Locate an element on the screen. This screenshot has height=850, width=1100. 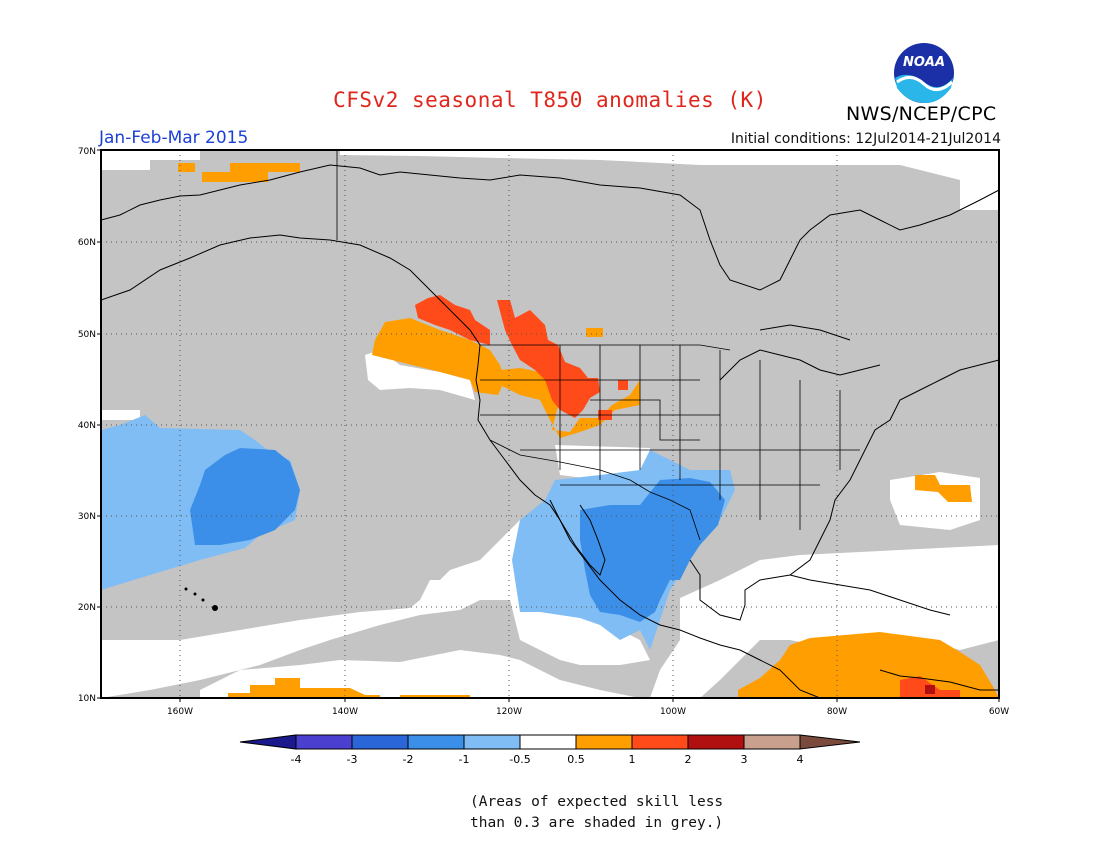
colorbar-label: -2 is located at coordinates (408, 759).